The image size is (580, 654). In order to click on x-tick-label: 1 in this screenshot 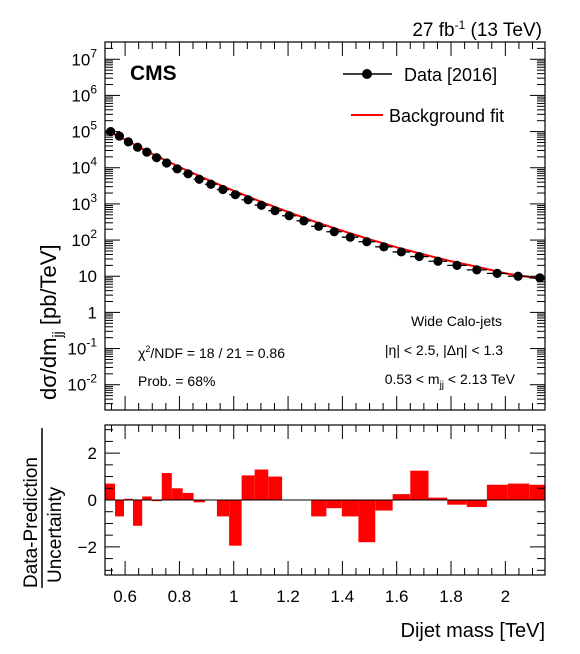, I will do `click(233, 596)`.